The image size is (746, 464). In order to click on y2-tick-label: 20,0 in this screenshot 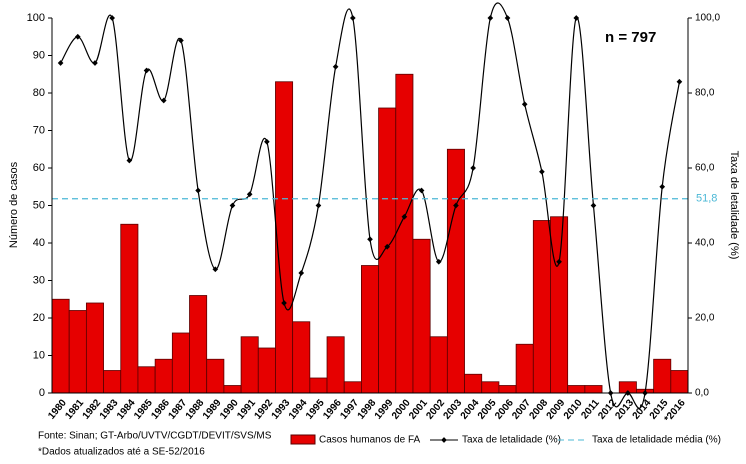, I will do `click(705, 318)`.